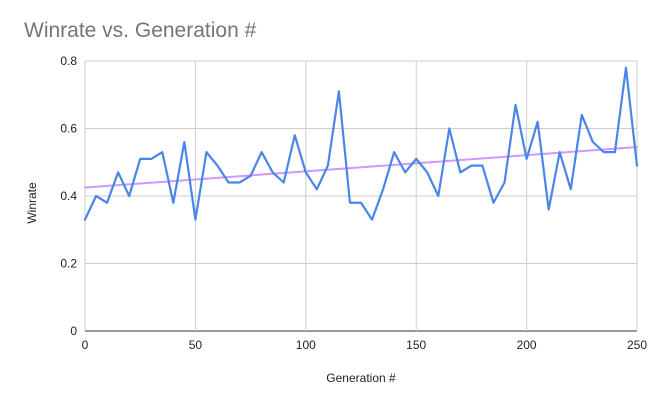  What do you see at coordinates (637, 345) in the screenshot?
I see `x-tick-label: 250` at bounding box center [637, 345].